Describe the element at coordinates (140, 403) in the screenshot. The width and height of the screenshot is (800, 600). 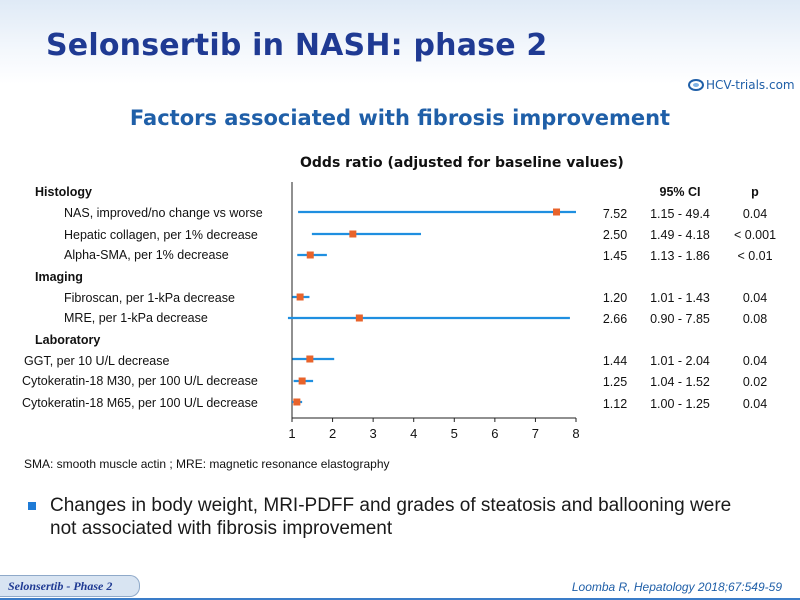
I see `row-label: Cytokeratin-18 M65, per 100 U/L decrease` at that location.